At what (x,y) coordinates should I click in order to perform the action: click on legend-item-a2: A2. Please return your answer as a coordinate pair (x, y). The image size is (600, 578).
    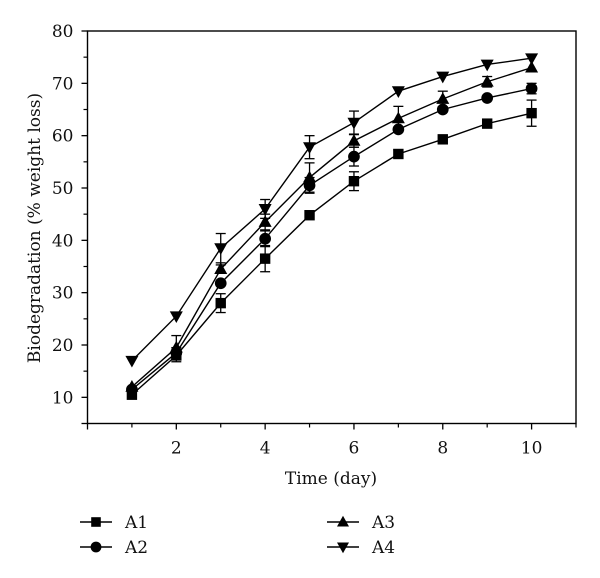
    Looking at the image, I should click on (114, 548).